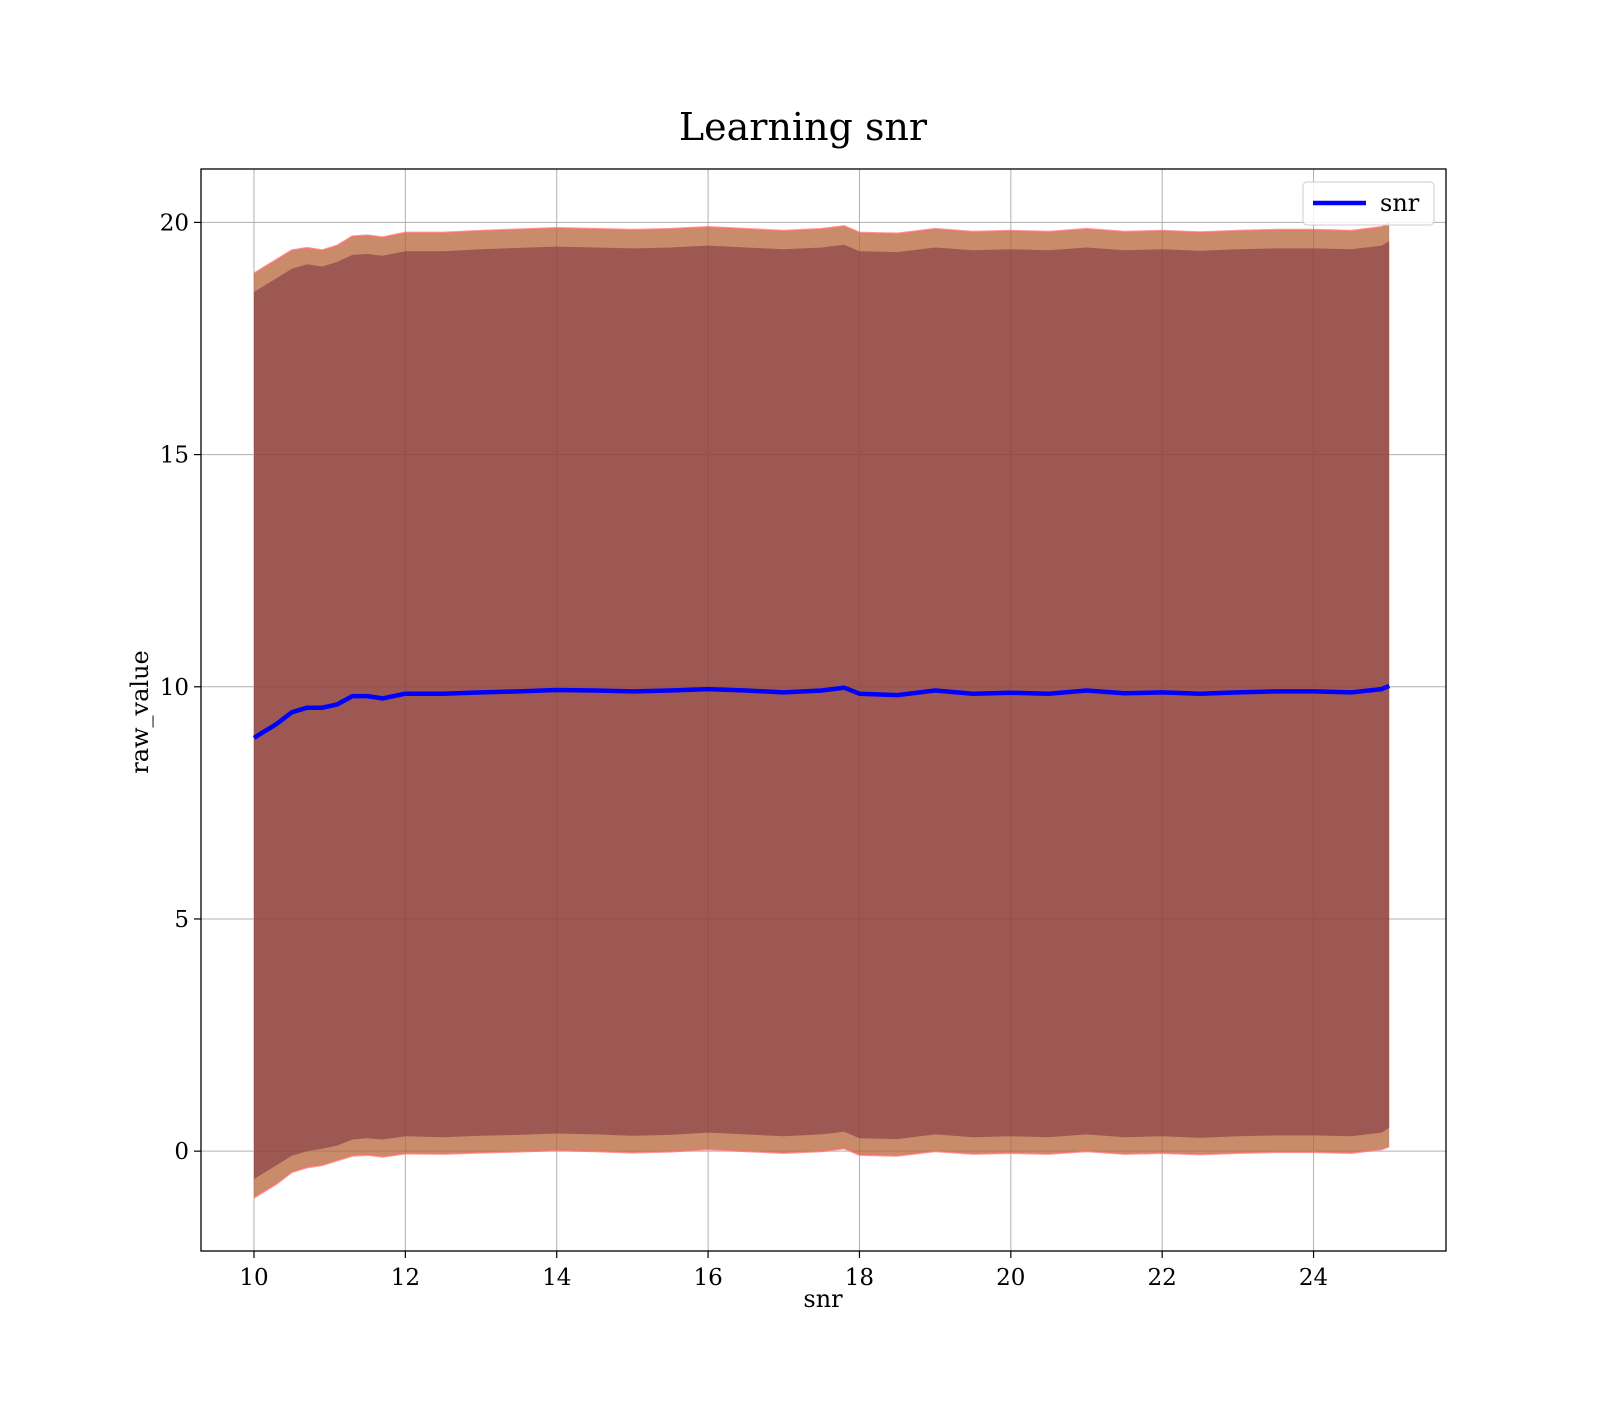 The width and height of the screenshot is (1600, 1405). Describe the element at coordinates (859, 1278) in the screenshot. I see `x-tick-label: 18` at that location.